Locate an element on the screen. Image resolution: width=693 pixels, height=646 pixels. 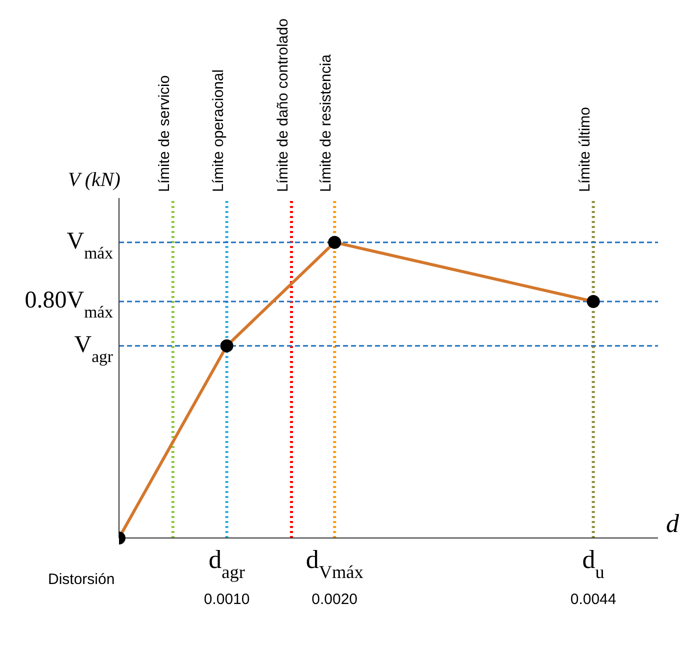
ref-line-label: Límite último is located at coordinates (585, 149).